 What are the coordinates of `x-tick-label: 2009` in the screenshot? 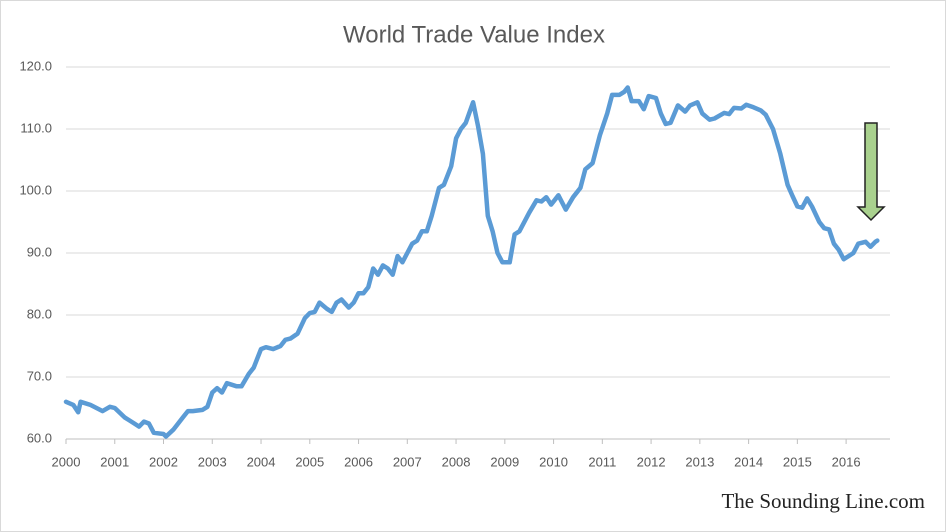 It's located at (504, 461).